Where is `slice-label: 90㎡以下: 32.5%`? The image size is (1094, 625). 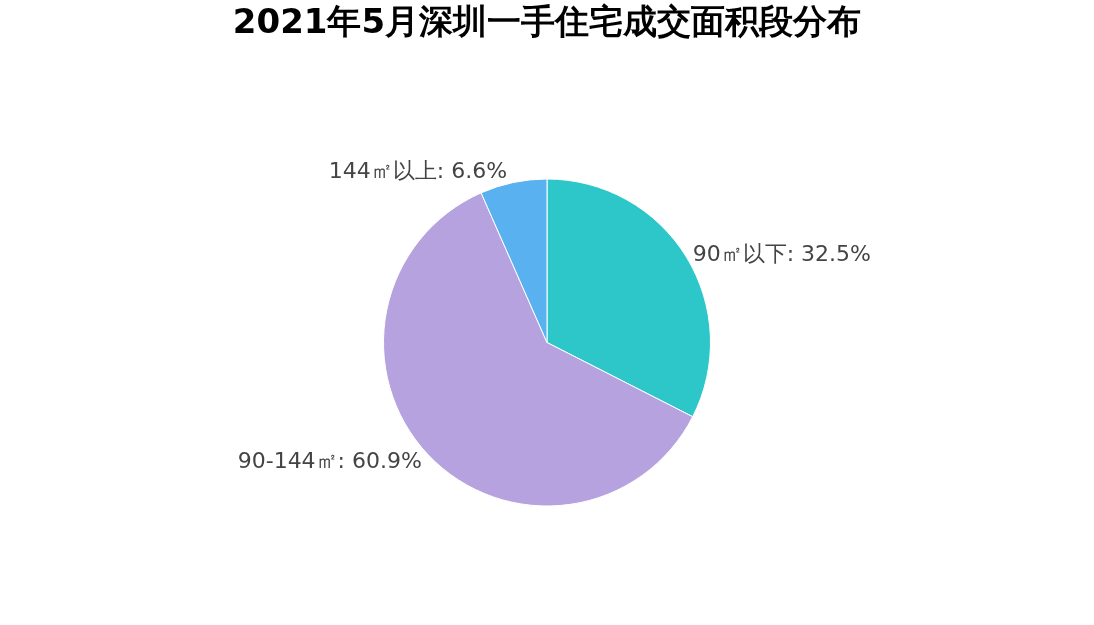 slice-label: 90㎡以下: 32.5% is located at coordinates (781, 254).